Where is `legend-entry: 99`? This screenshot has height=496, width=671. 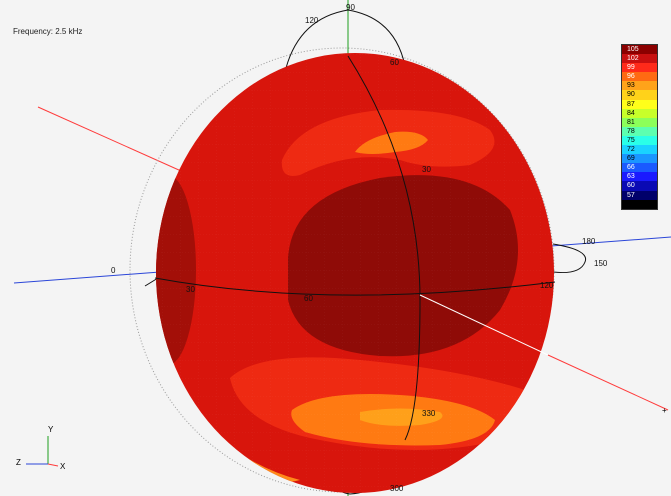 legend-entry: 99 is located at coordinates (639, 68).